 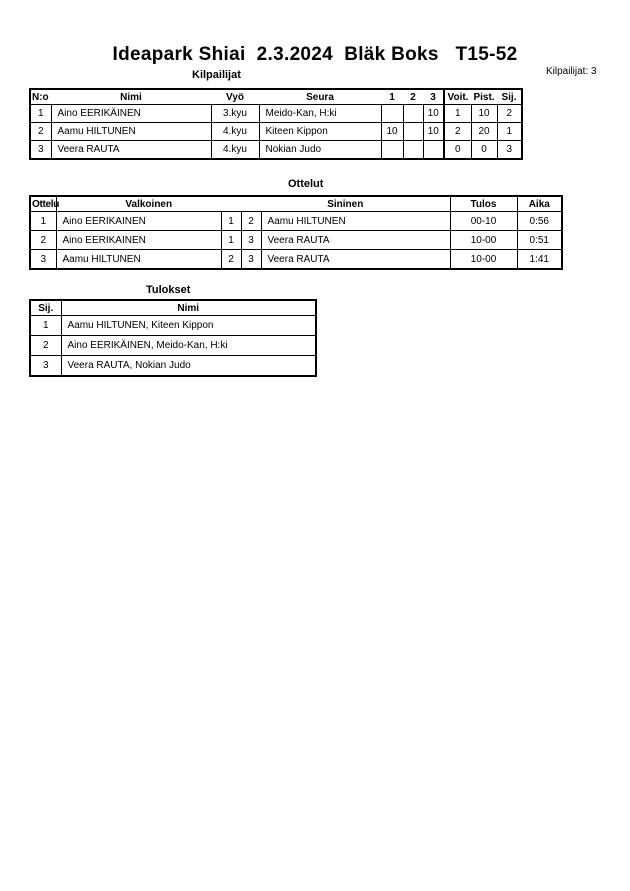 I want to click on col-header-sininen: Sininen, so click(x=345, y=203).